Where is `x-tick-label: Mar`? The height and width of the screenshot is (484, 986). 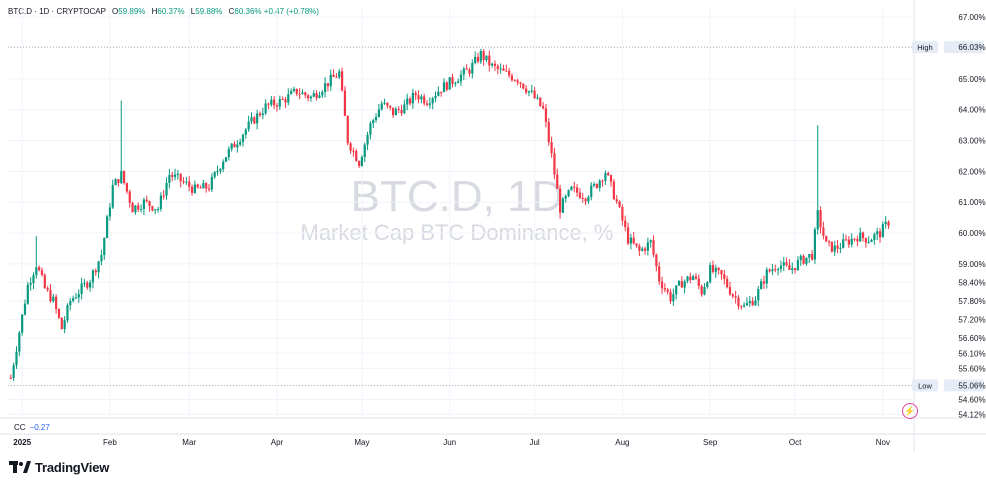
x-tick-label: Mar is located at coordinates (189, 442).